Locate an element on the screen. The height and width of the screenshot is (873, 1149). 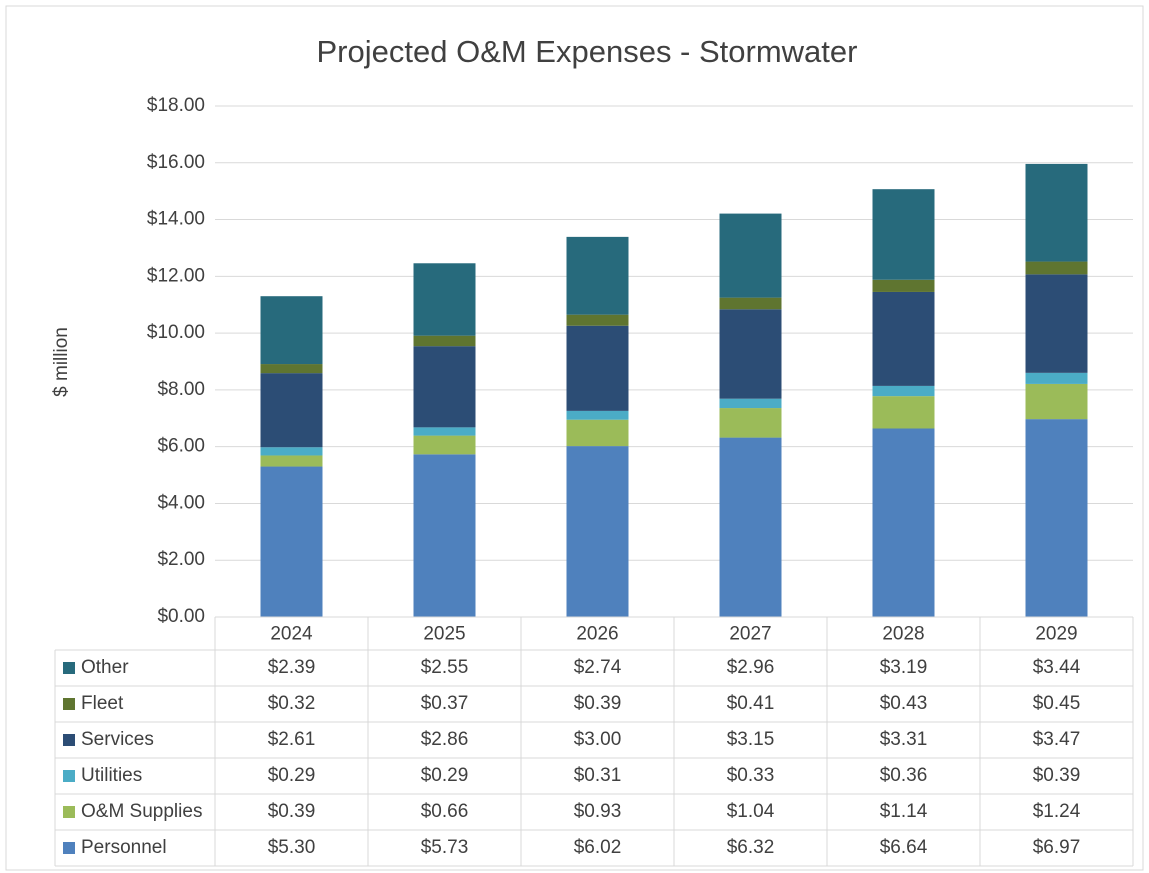
y-tick-label: $12.00 is located at coordinates (176, 275).